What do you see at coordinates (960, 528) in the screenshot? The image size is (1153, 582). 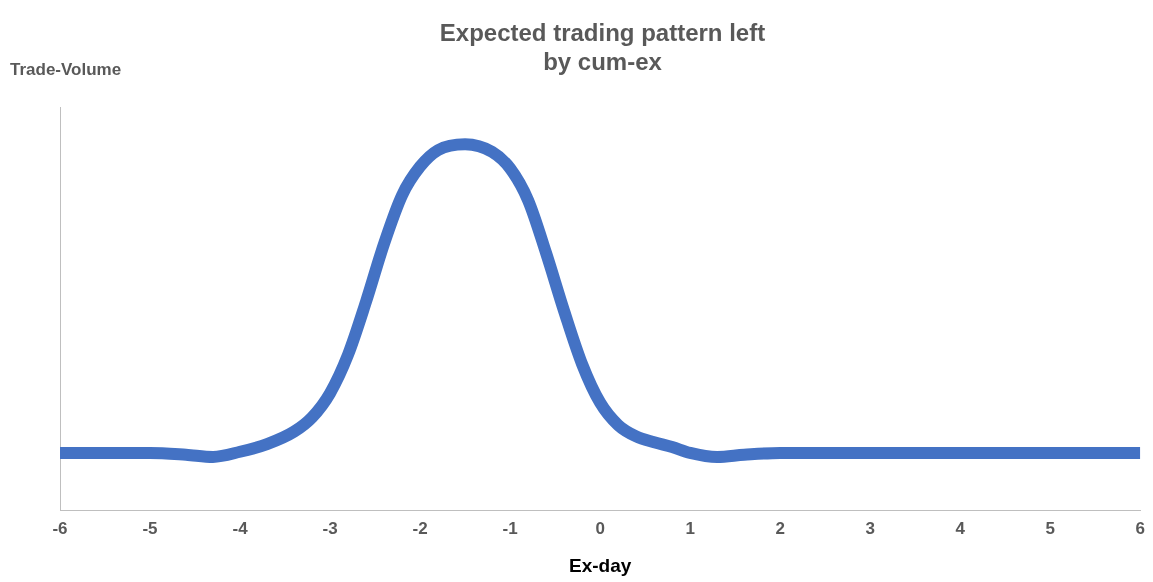 I see `x-tick-label: 4` at bounding box center [960, 528].